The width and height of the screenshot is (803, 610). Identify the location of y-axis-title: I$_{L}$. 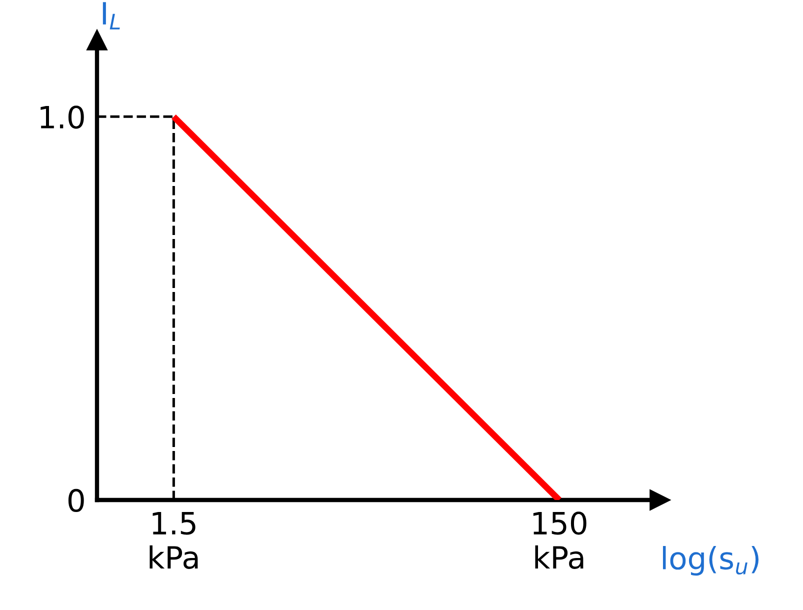
(111, 16).